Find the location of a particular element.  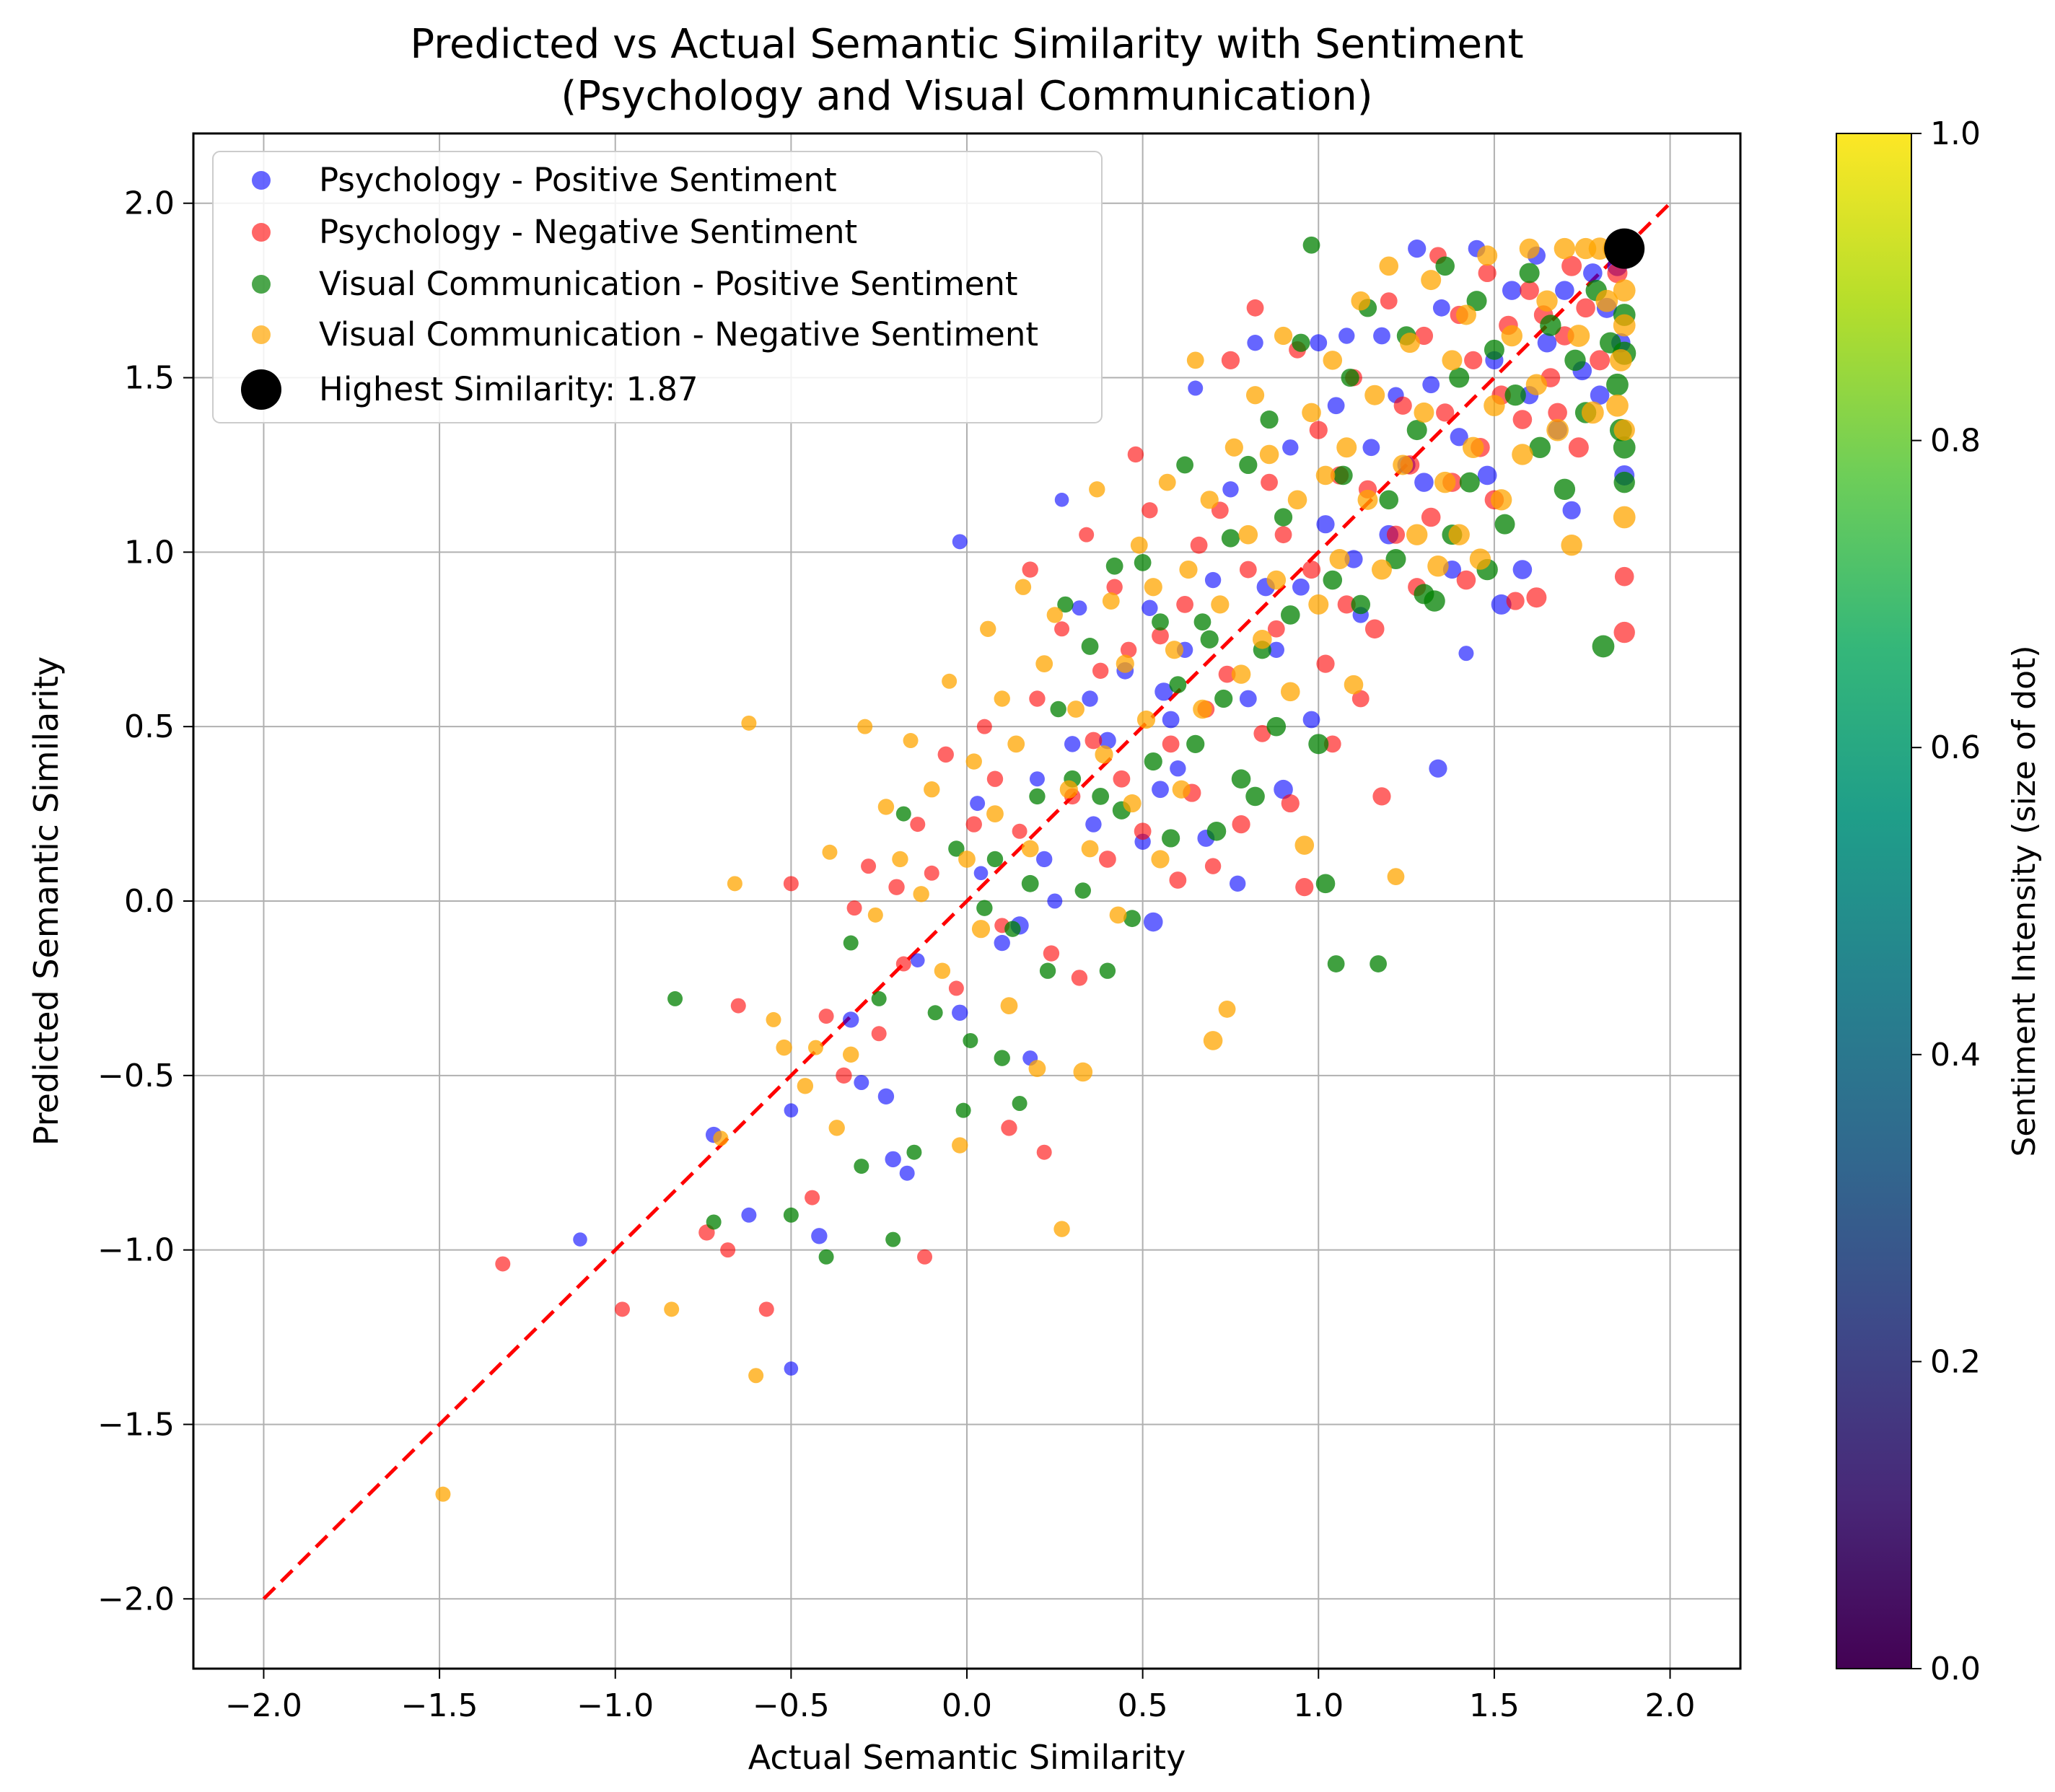

legend-label-psychology-positive: Psychology - Positive Sentiment is located at coordinates (578, 180).